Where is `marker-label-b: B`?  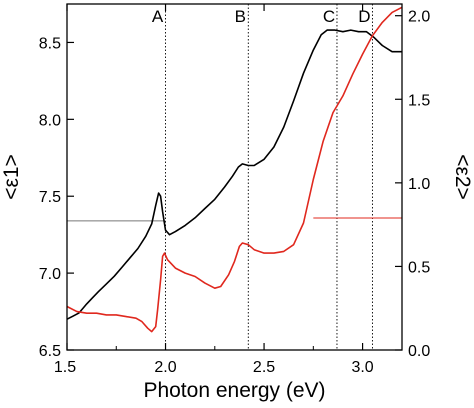
marker-label-b: B is located at coordinates (240, 16).